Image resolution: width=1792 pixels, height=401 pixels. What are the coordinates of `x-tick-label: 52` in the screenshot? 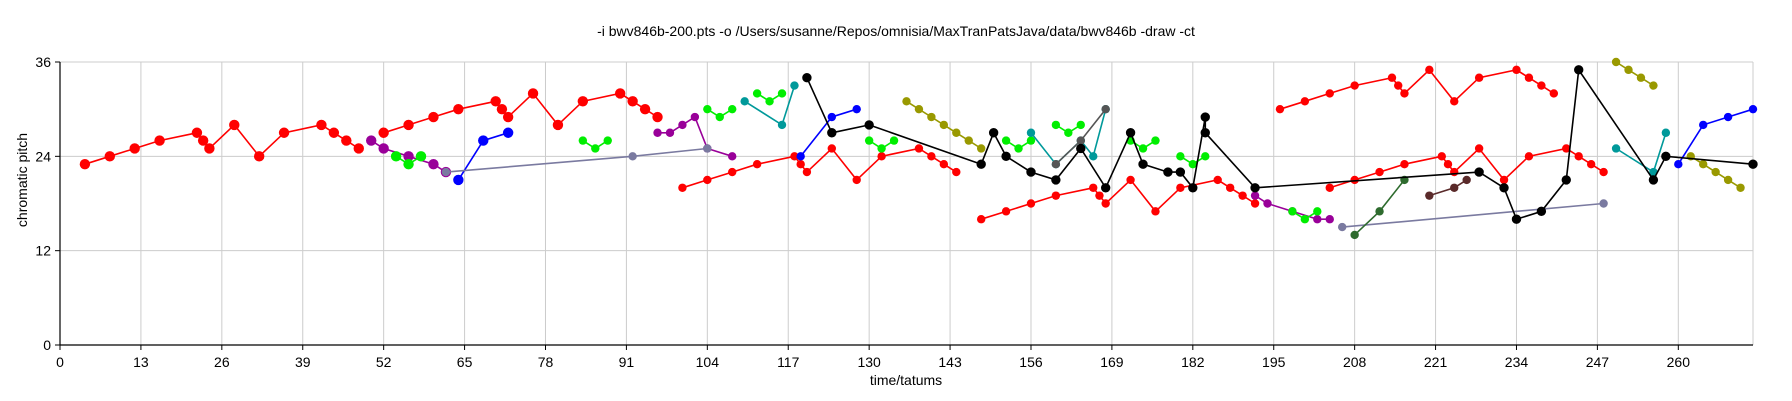 It's located at (384, 362).